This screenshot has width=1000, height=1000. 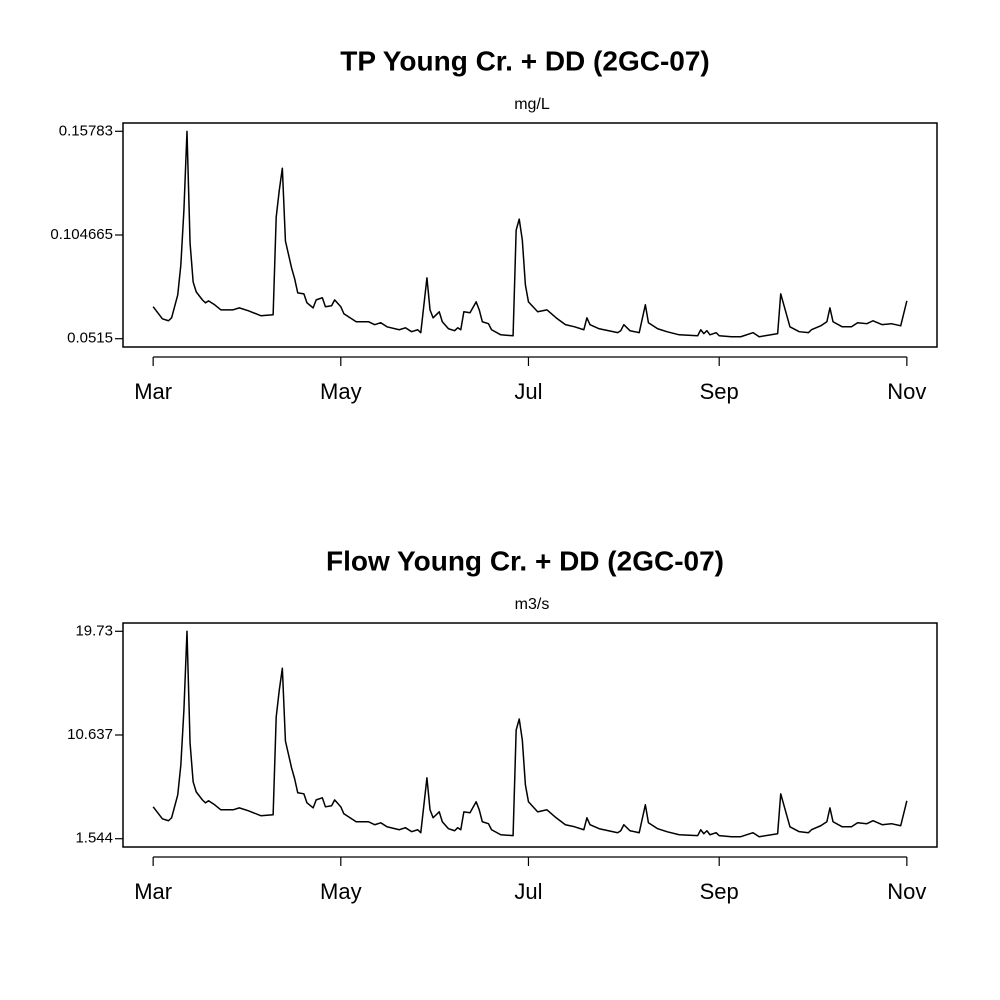 I want to click on y-tick-label: 0.0515, so click(x=90, y=338).